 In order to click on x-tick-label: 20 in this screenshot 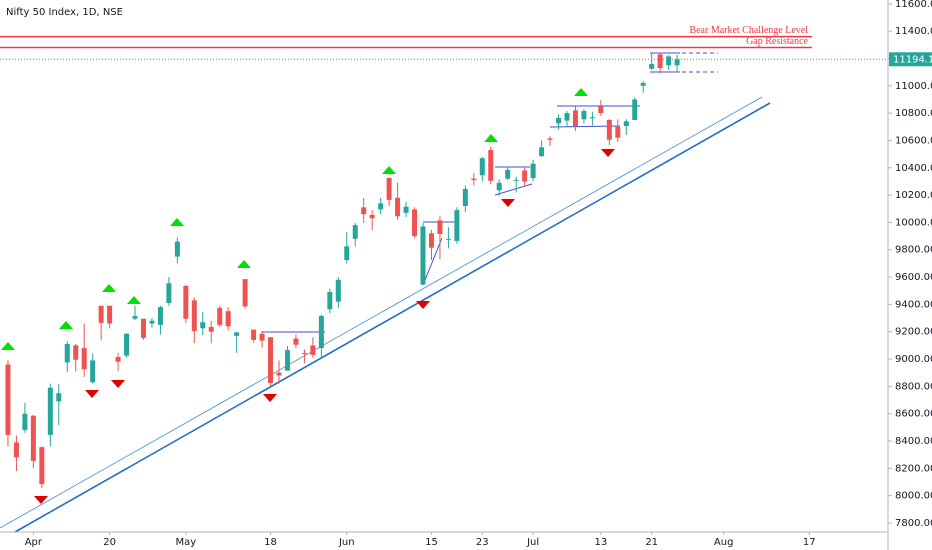, I will do `click(109, 542)`.